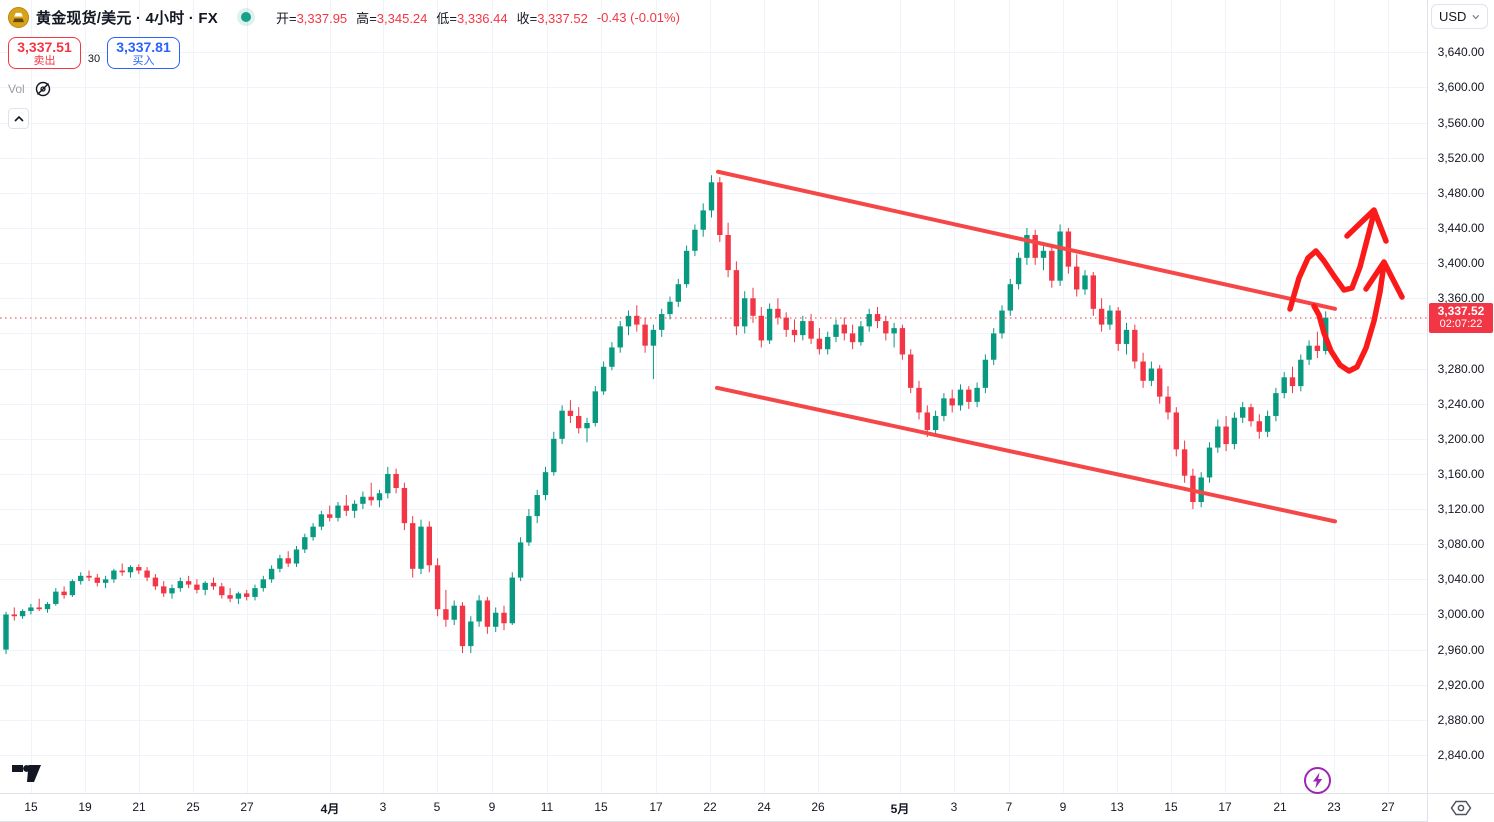 Image resolution: width=1494 pixels, height=822 pixels. What do you see at coordinates (143, 61) in the screenshot?
I see `buy-label: 买入` at bounding box center [143, 61].